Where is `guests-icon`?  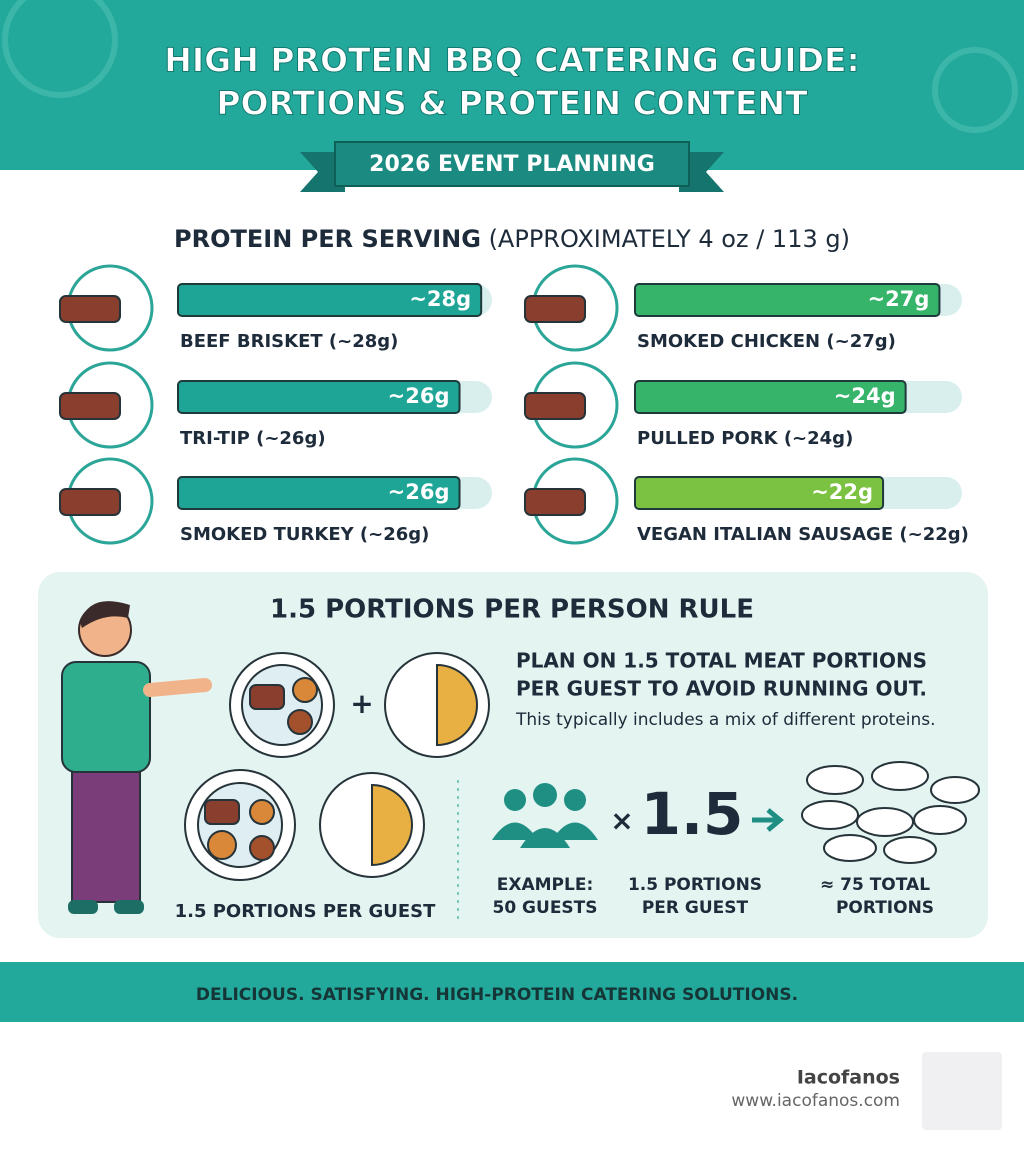 guests-icon is located at coordinates (545, 815).